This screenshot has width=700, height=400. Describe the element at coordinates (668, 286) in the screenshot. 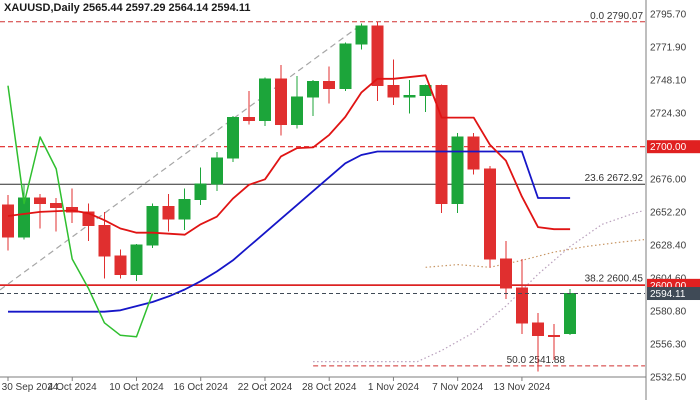

I see `svg-text: 2600.00` at that location.